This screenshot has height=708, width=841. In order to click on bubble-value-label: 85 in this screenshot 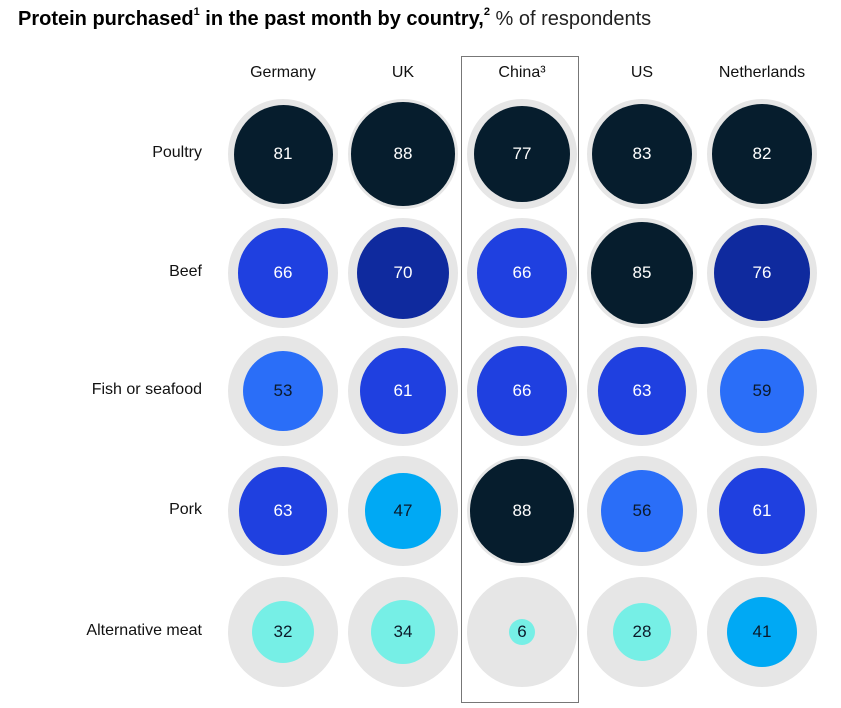, I will do `click(642, 272)`.